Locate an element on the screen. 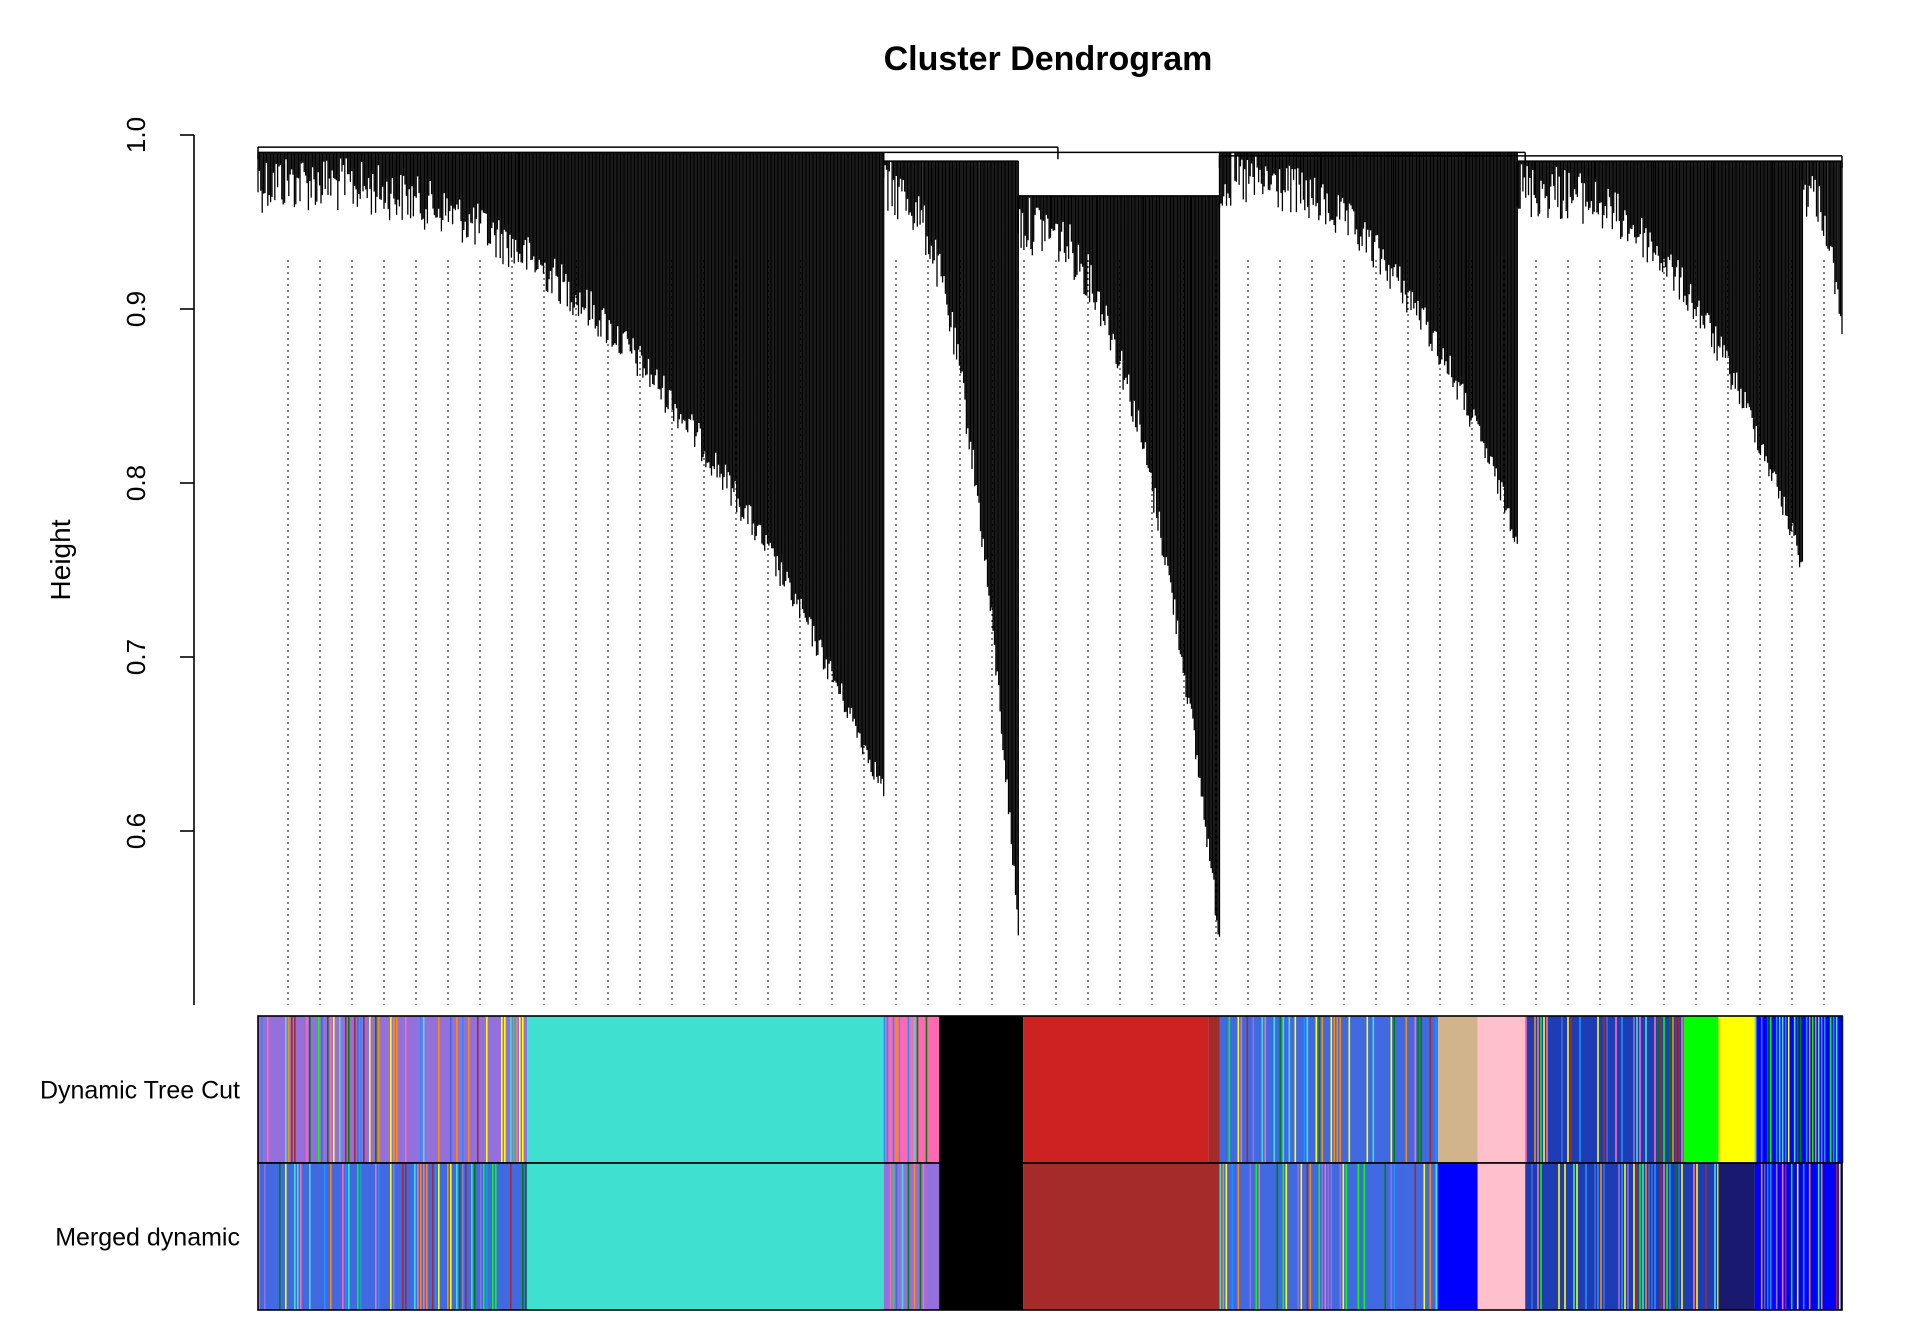 The height and width of the screenshot is (1344, 1920). color-row-1: Dynamic Tree Cut is located at coordinates (942, 1089).